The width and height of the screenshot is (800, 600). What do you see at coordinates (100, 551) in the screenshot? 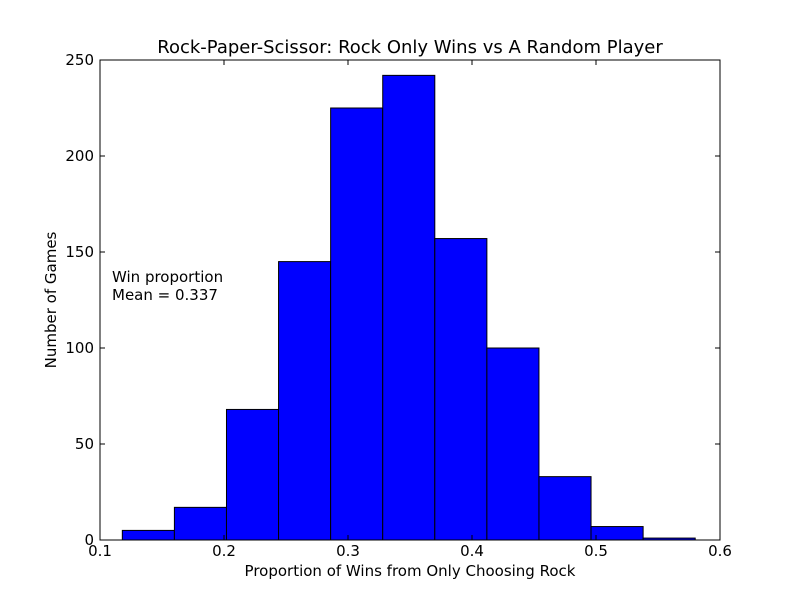
I see `x-tick-label: 0.1` at bounding box center [100, 551].